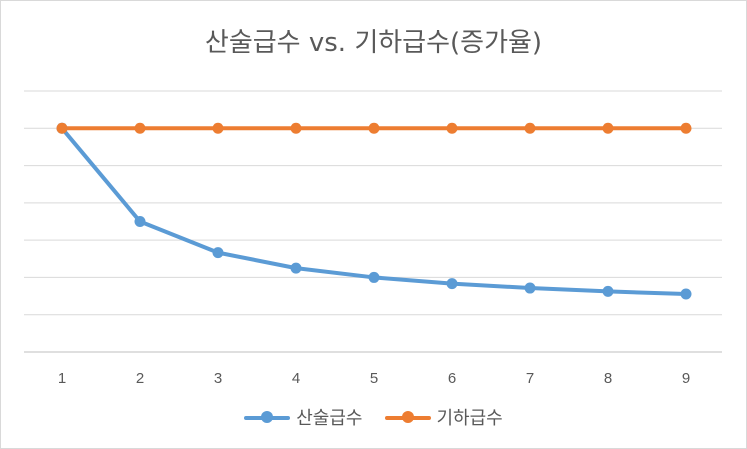 The width and height of the screenshot is (747, 449). What do you see at coordinates (469, 418) in the screenshot?
I see `legend-label-series-1: 기하급수` at bounding box center [469, 418].